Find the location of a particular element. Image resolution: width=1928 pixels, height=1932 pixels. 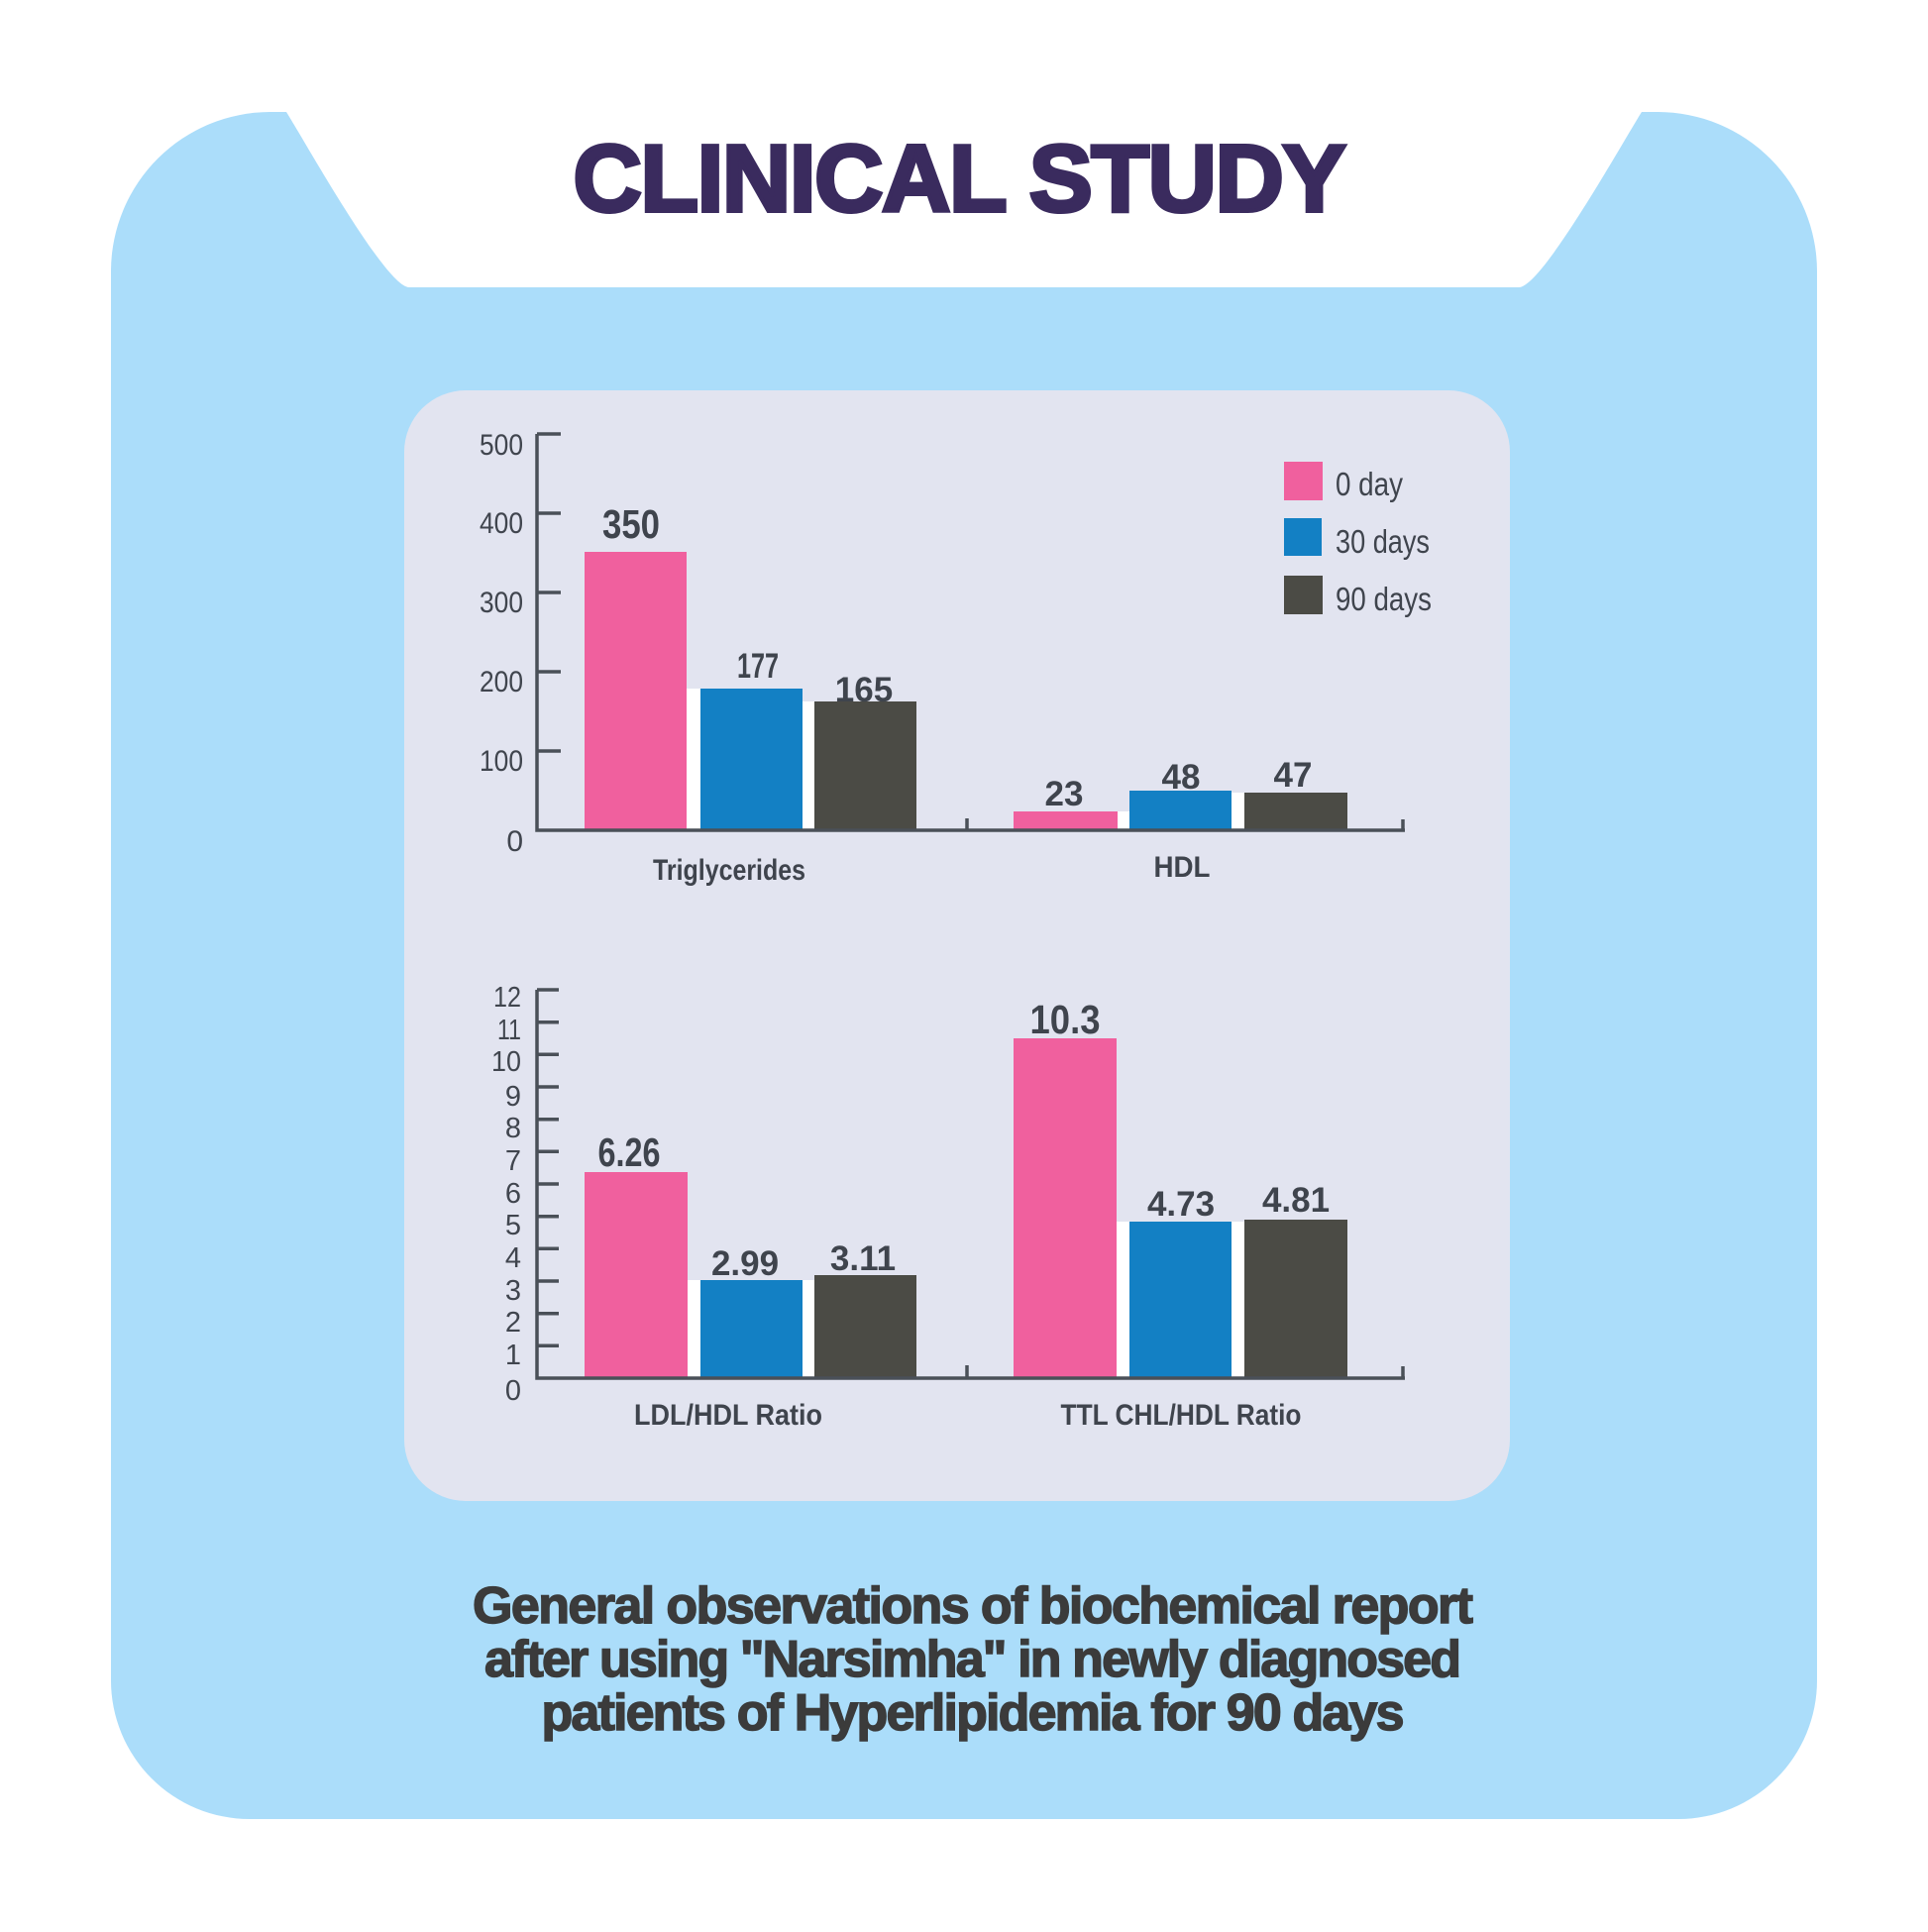

svg-text: 165 is located at coordinates (864, 690).